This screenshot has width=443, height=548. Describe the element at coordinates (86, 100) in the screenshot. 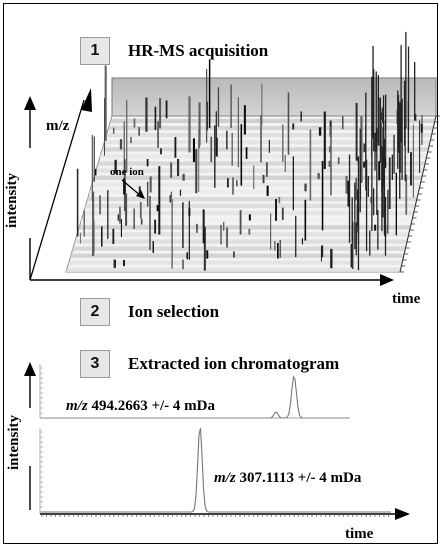

I see `mz-axis-arrowhead` at that location.